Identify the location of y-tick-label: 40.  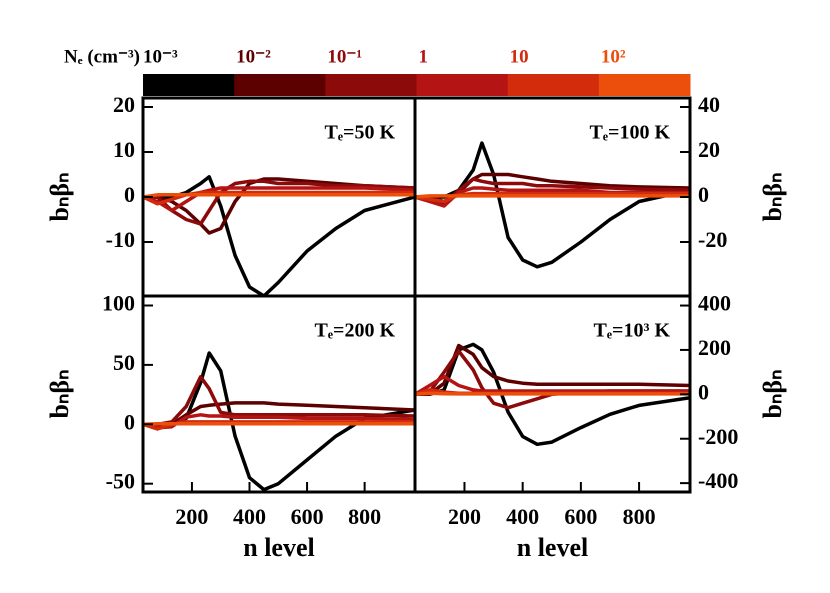
(709, 104).